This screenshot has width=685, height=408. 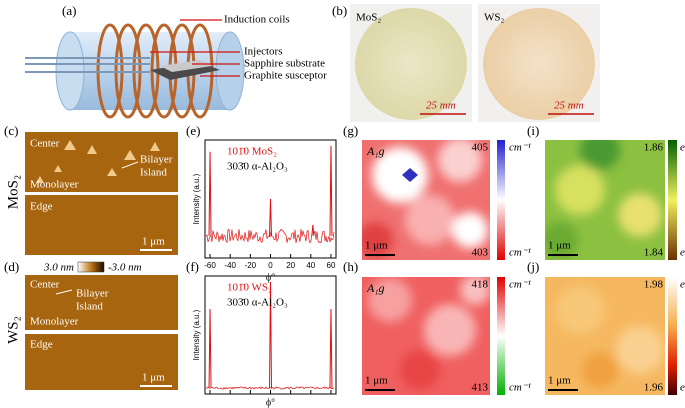 I want to click on wafer-label: MoS₂, so click(x=368, y=18).